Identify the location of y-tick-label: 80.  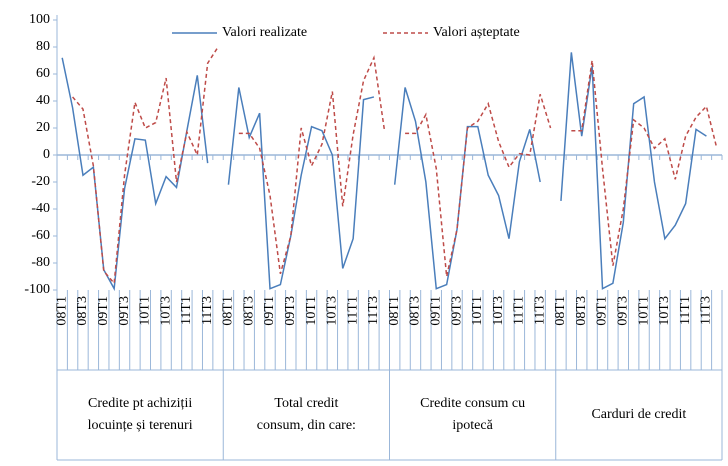
(43, 46).